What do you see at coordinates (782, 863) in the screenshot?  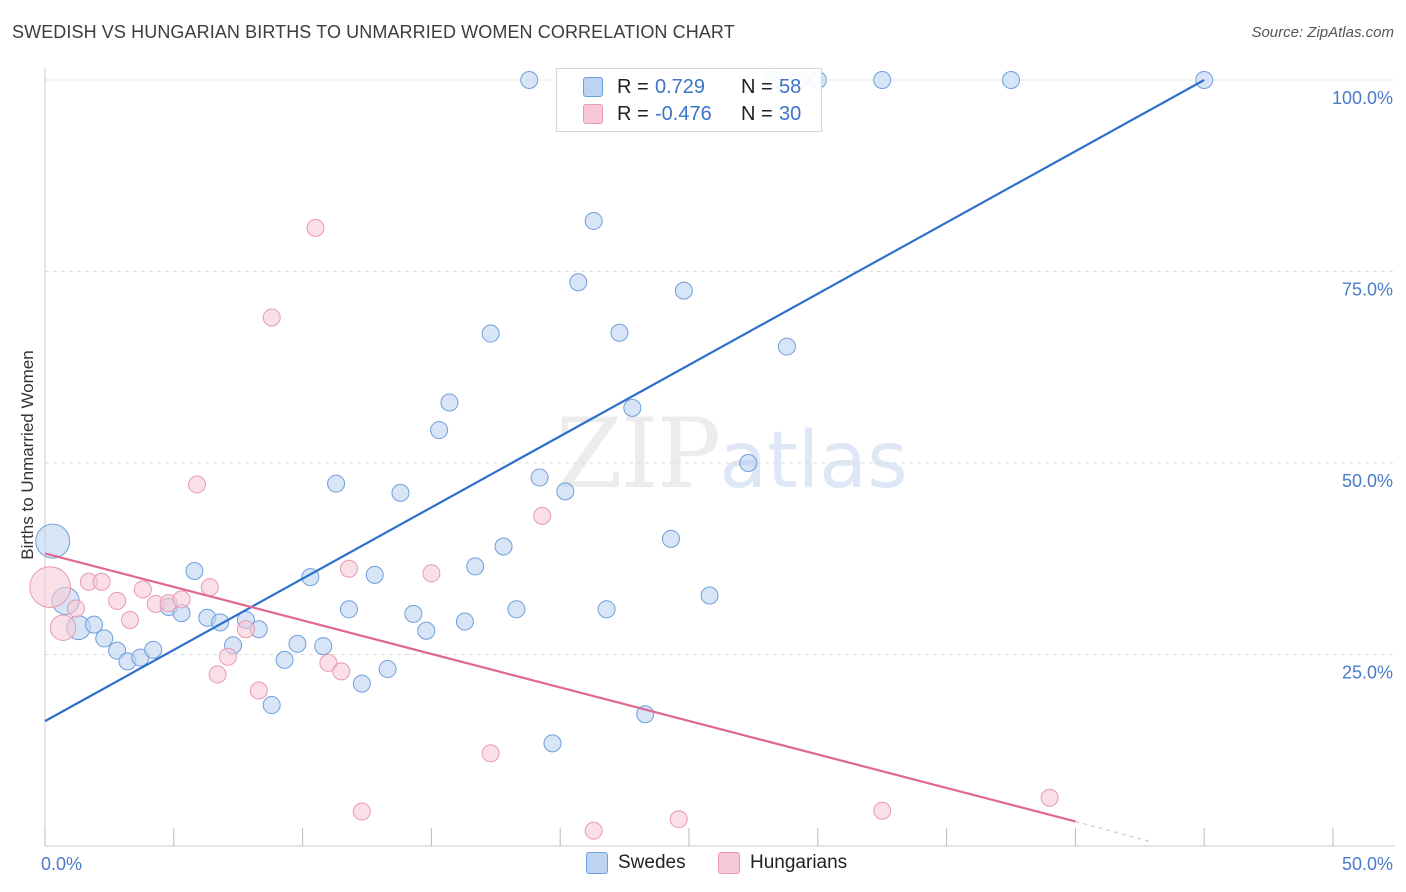 I see `legend-item-hungarians: Hungarians` at bounding box center [782, 863].